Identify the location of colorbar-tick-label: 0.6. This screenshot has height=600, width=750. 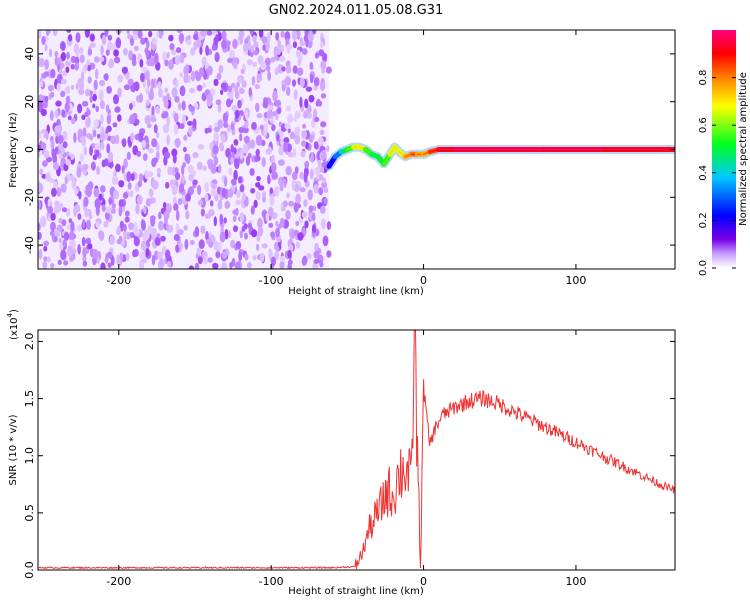
(703, 125).